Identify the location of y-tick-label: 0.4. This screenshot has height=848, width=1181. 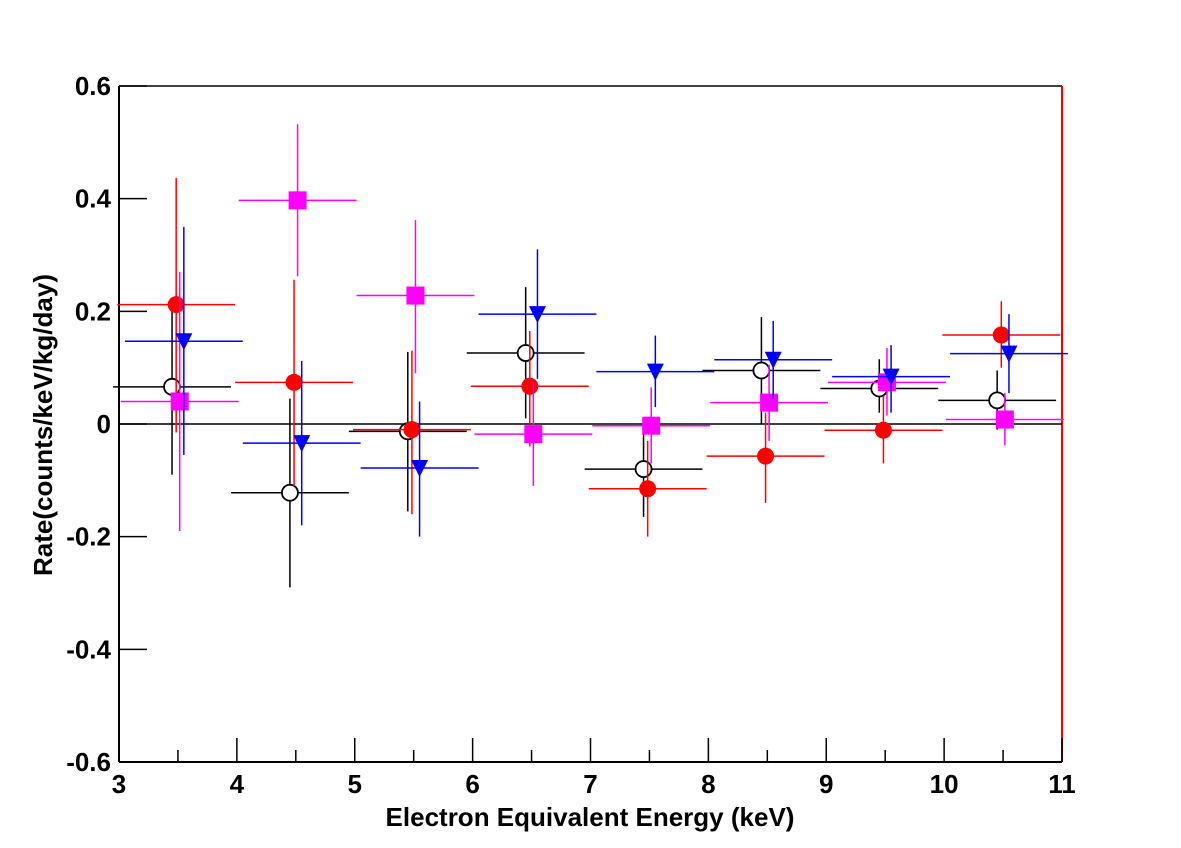
(93, 199).